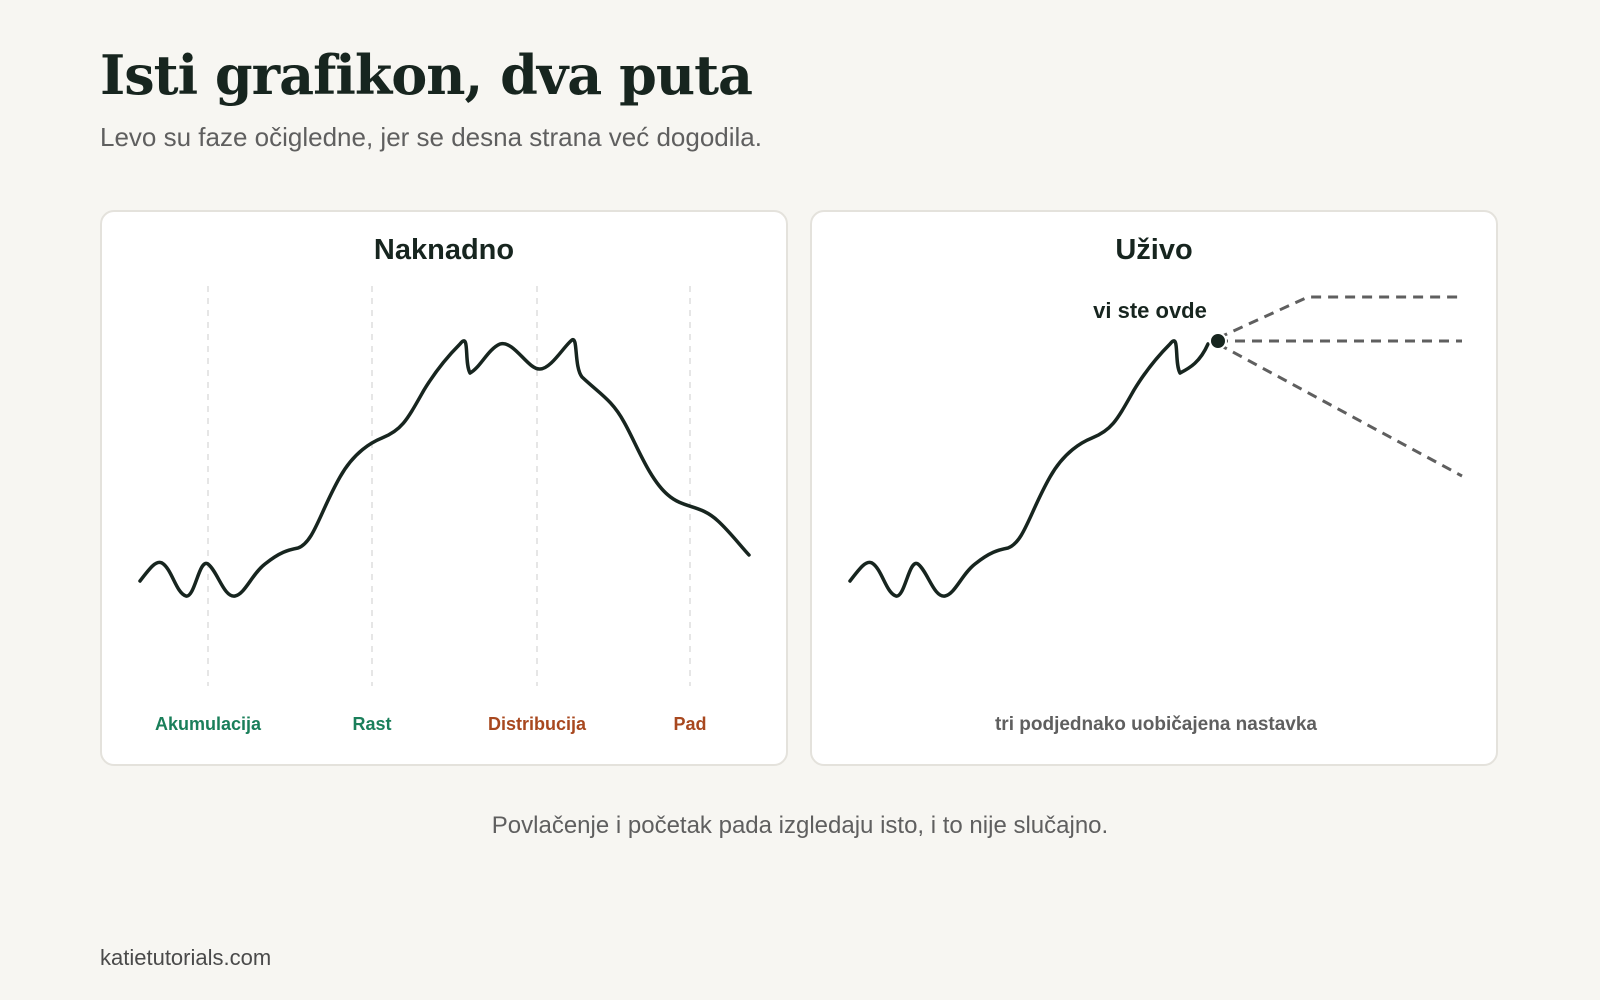 This screenshot has height=1000, width=1600. I want to click on price-line-partial, so click(1029, 468).